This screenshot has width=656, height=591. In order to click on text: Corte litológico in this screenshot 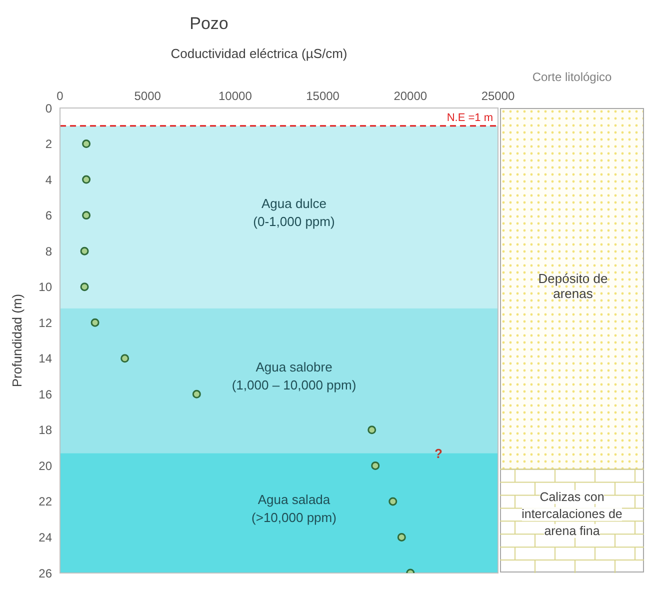, I will do `click(572, 77)`.